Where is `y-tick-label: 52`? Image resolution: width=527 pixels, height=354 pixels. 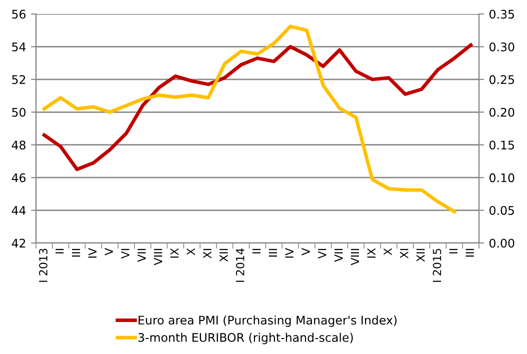 y-tick-label: 52 is located at coordinates (19, 79).